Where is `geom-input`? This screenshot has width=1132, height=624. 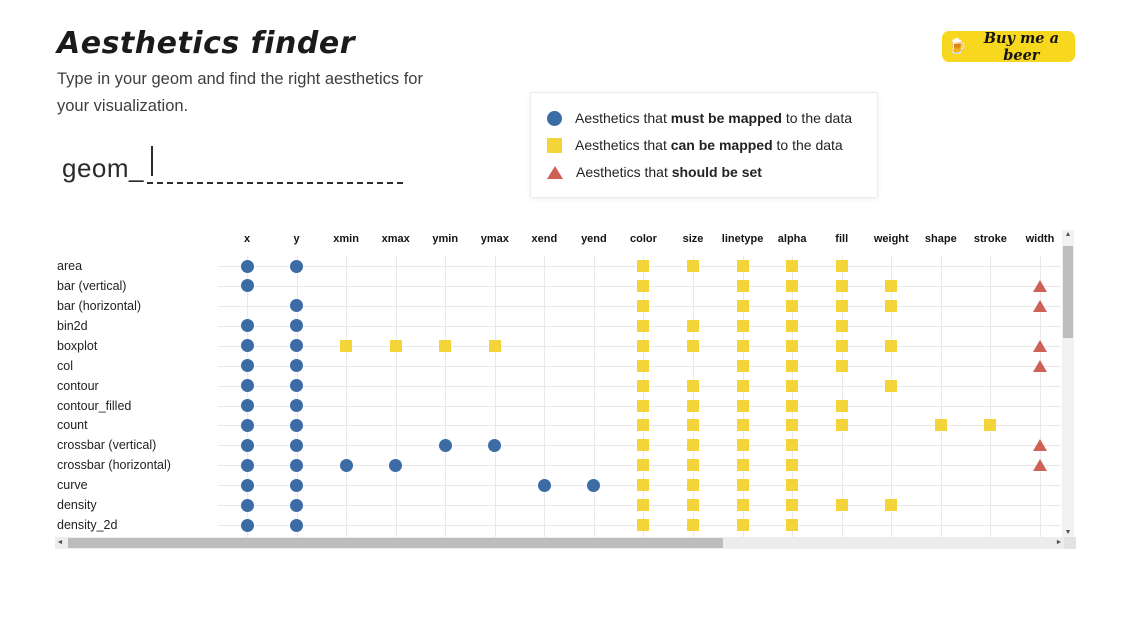
geom-input is located at coordinates (275, 166).